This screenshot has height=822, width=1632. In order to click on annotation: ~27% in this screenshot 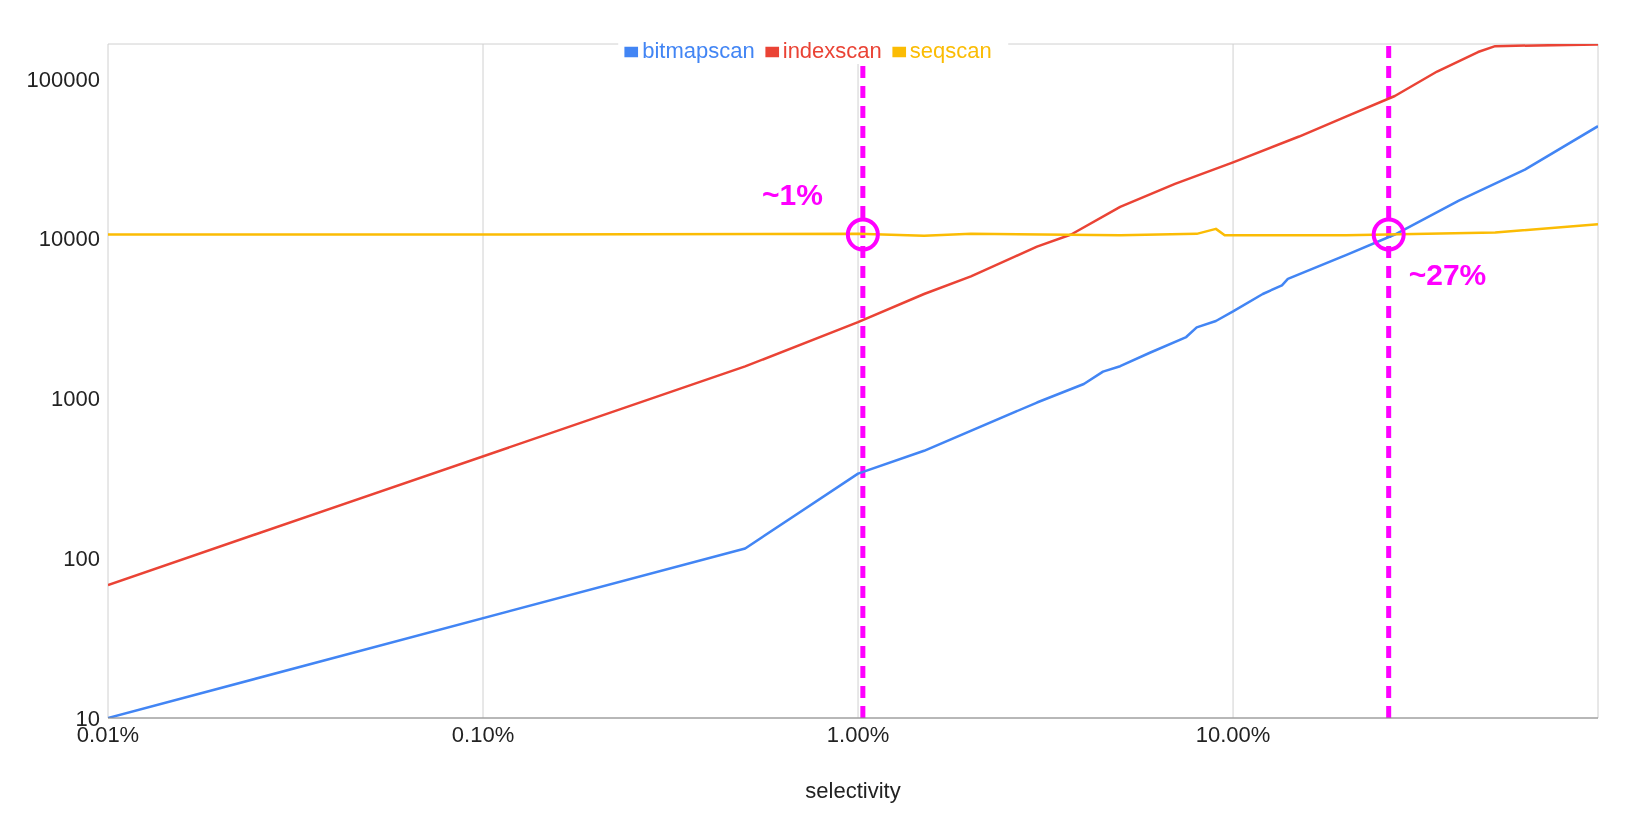, I will do `click(1447, 274)`.